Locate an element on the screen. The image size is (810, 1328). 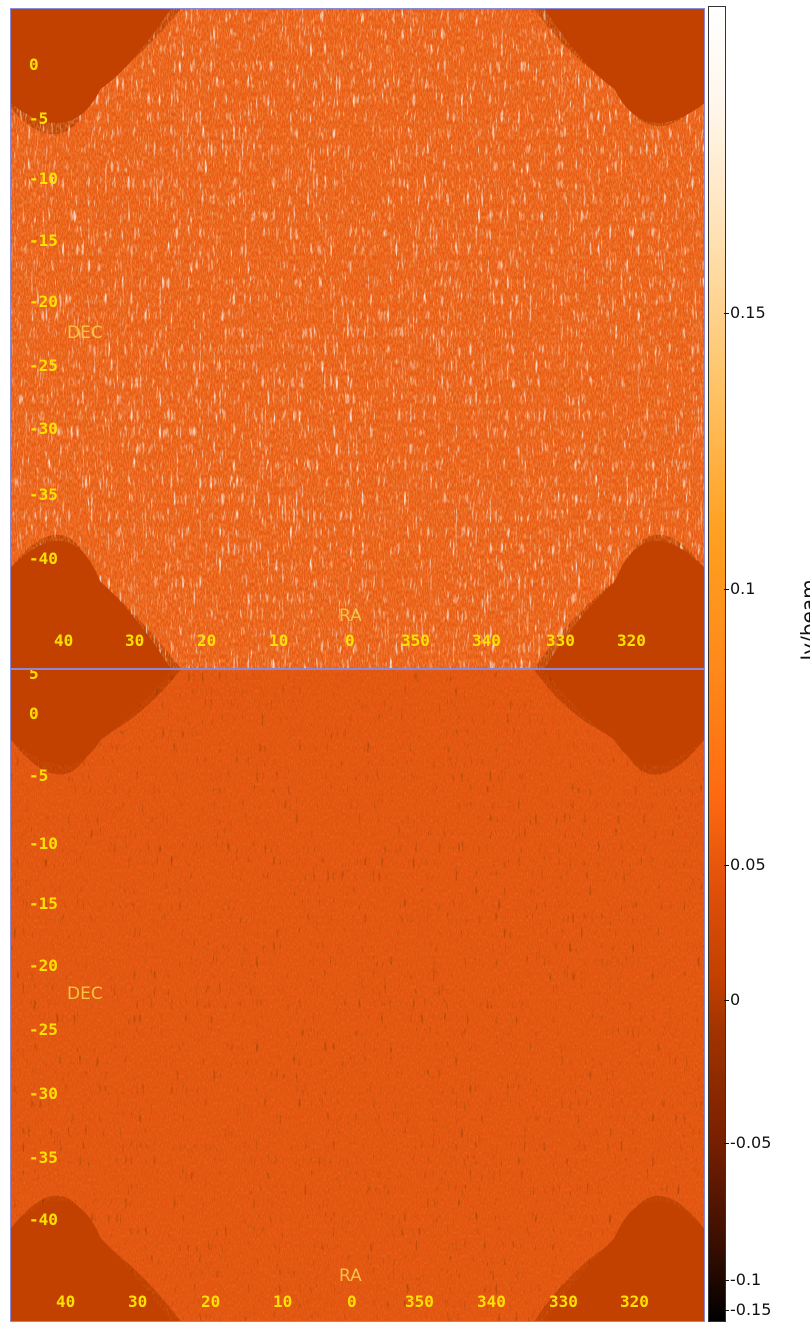
colorbar-tick-label: 0 is located at coordinates (732, 999).